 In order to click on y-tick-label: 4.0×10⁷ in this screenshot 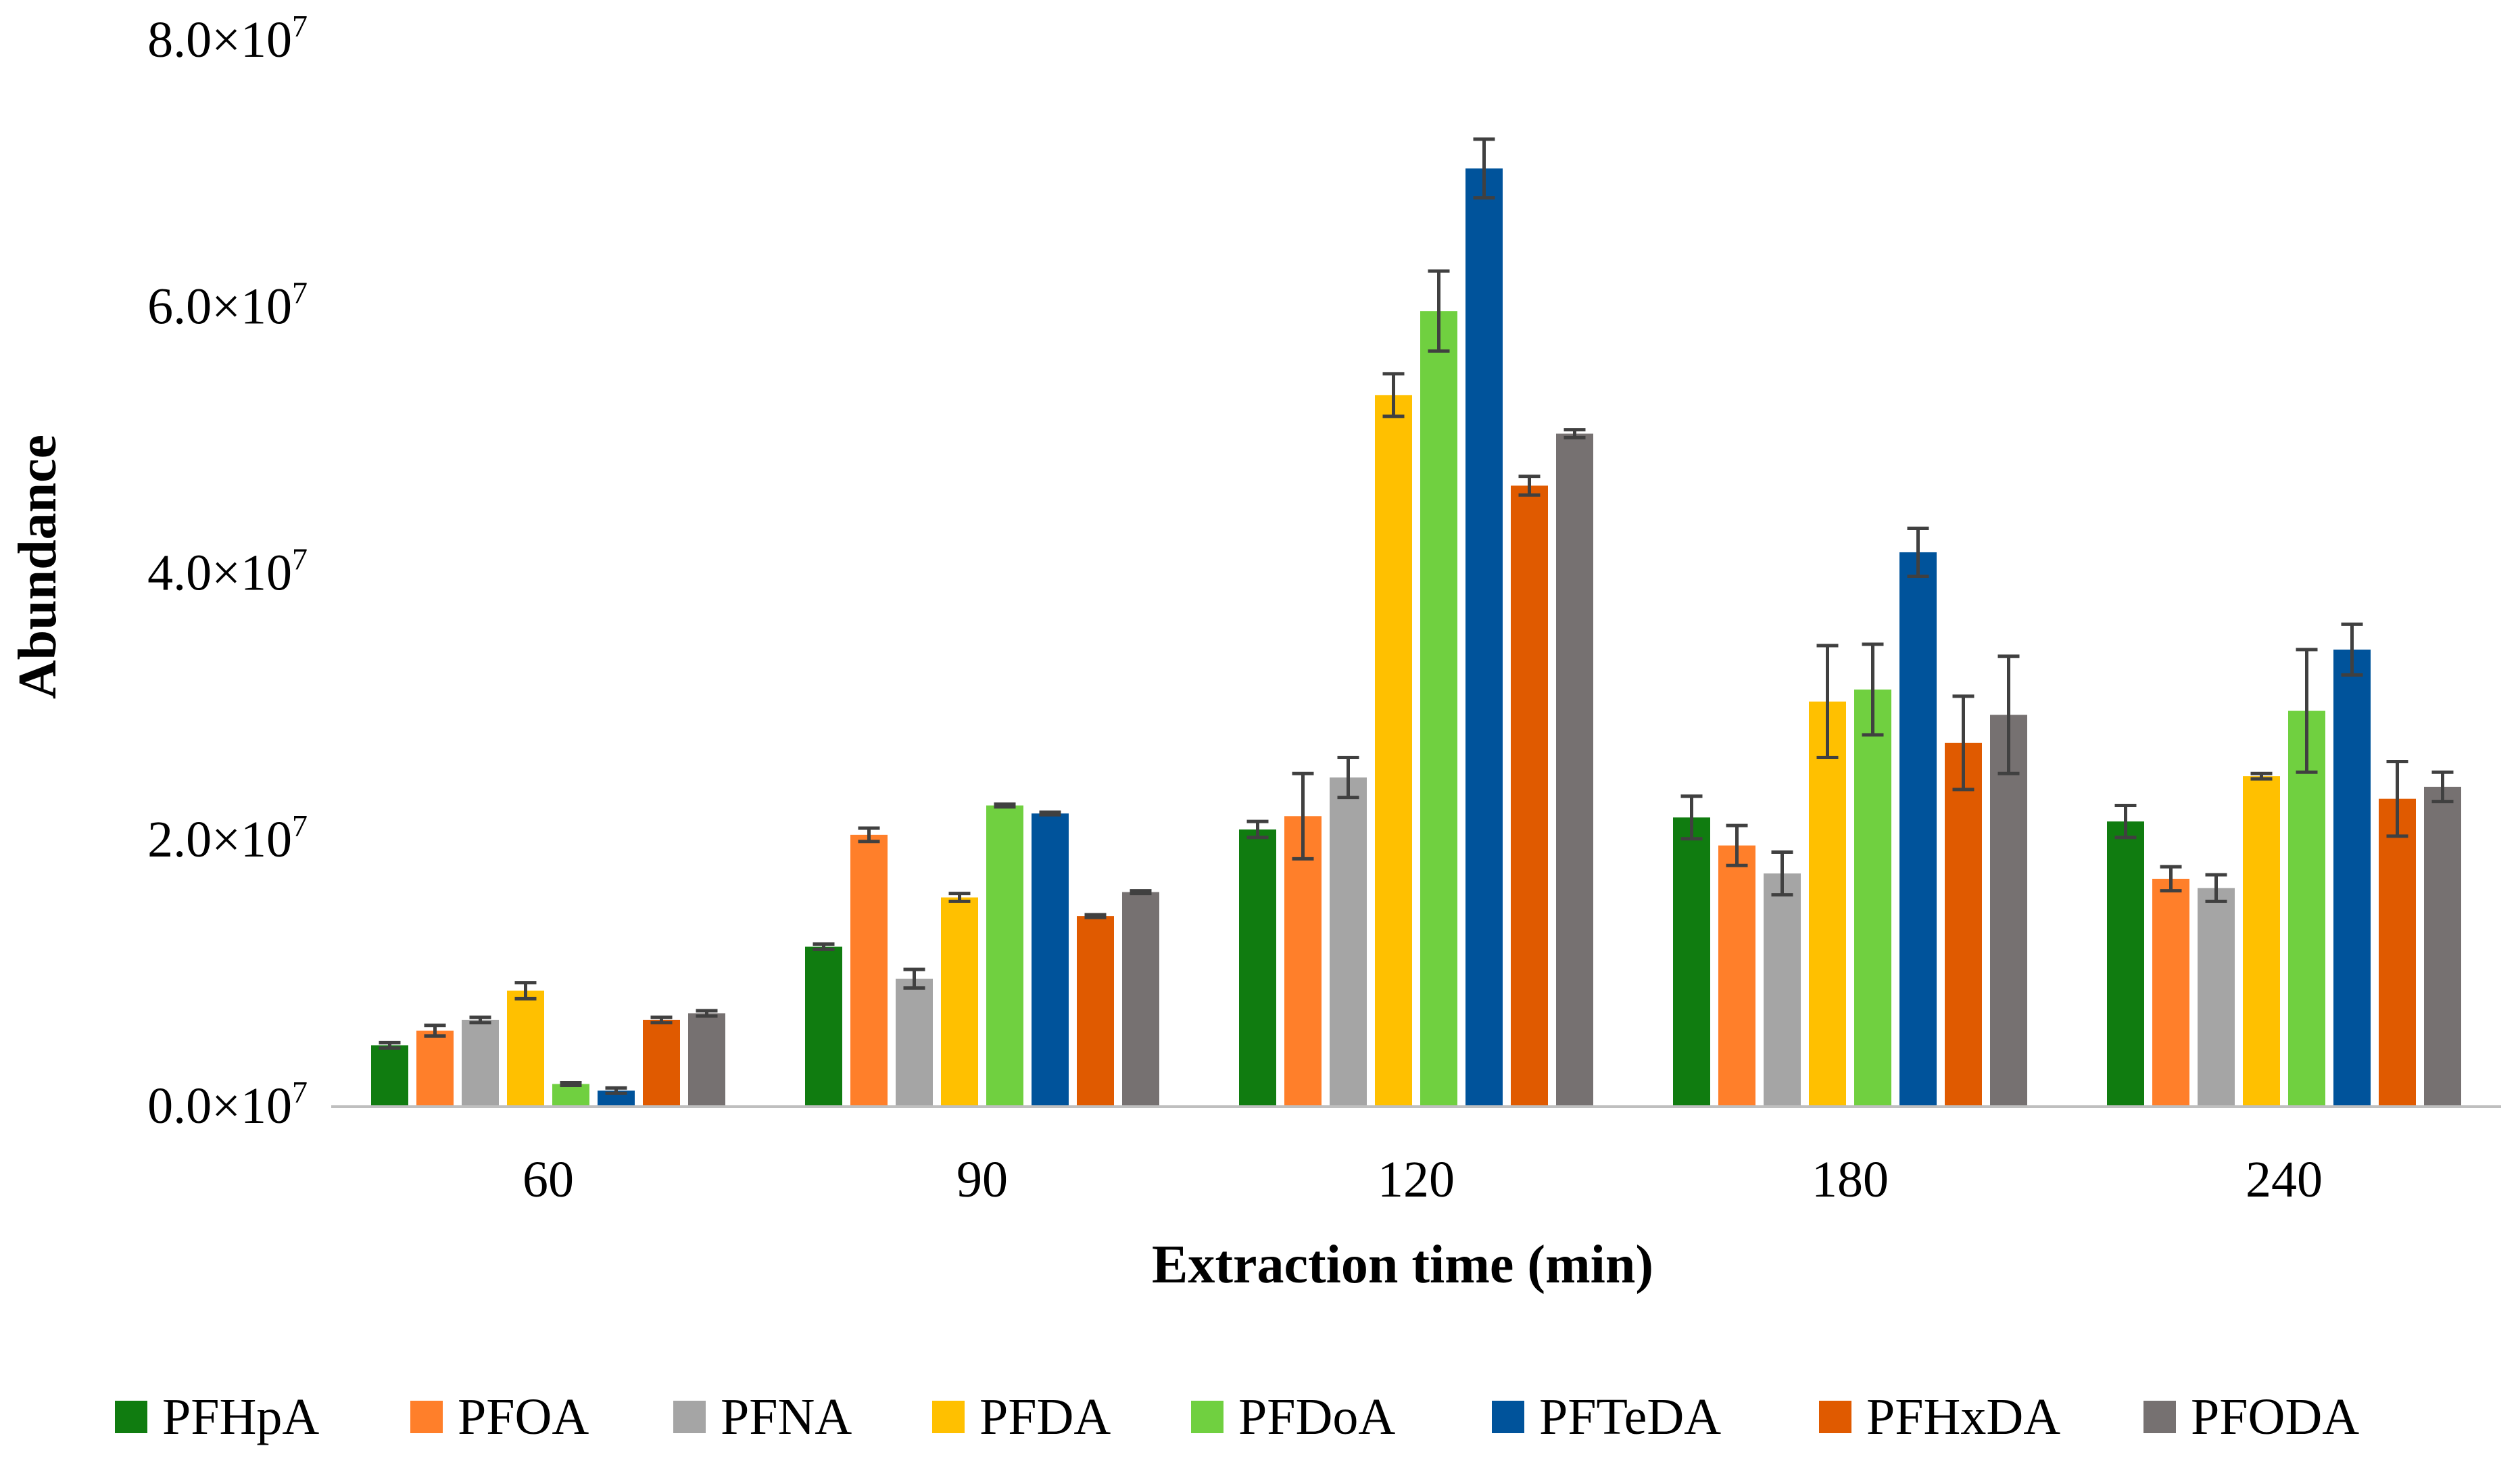, I will do `click(228, 572)`.